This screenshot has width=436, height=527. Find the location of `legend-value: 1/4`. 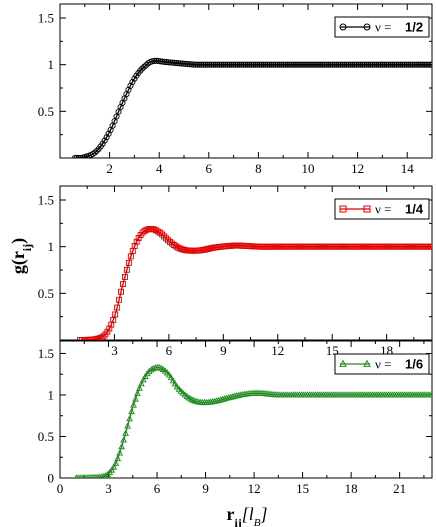

legend-value: 1/4 is located at coordinates (414, 209).